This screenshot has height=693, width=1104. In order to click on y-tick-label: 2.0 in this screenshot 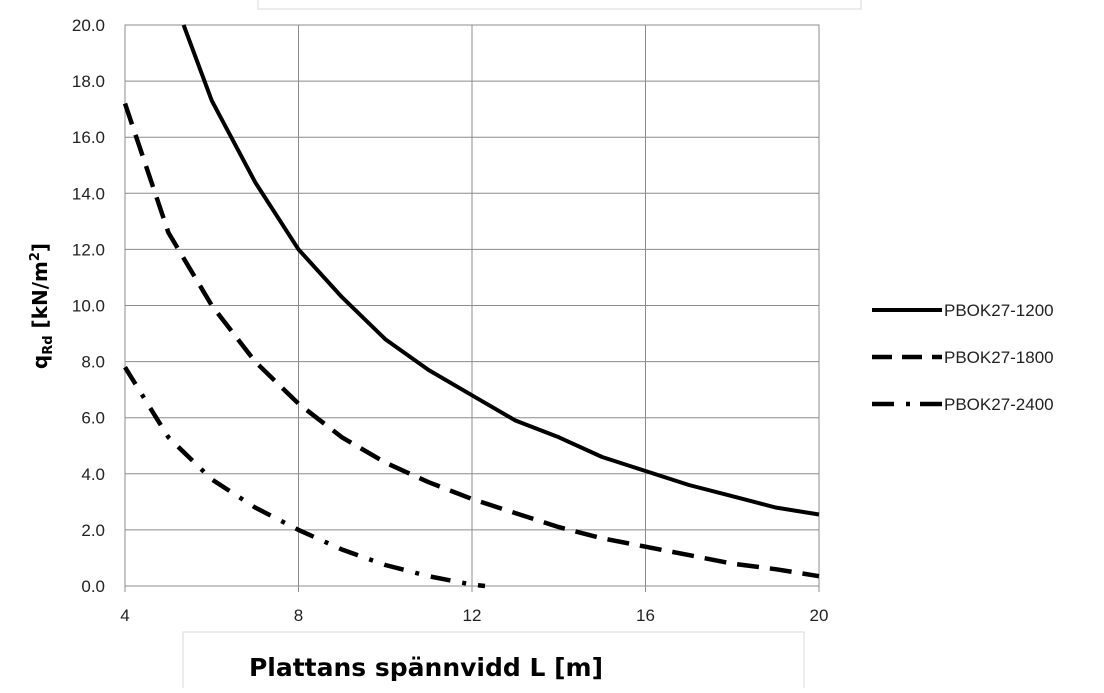, I will do `click(93, 530)`.